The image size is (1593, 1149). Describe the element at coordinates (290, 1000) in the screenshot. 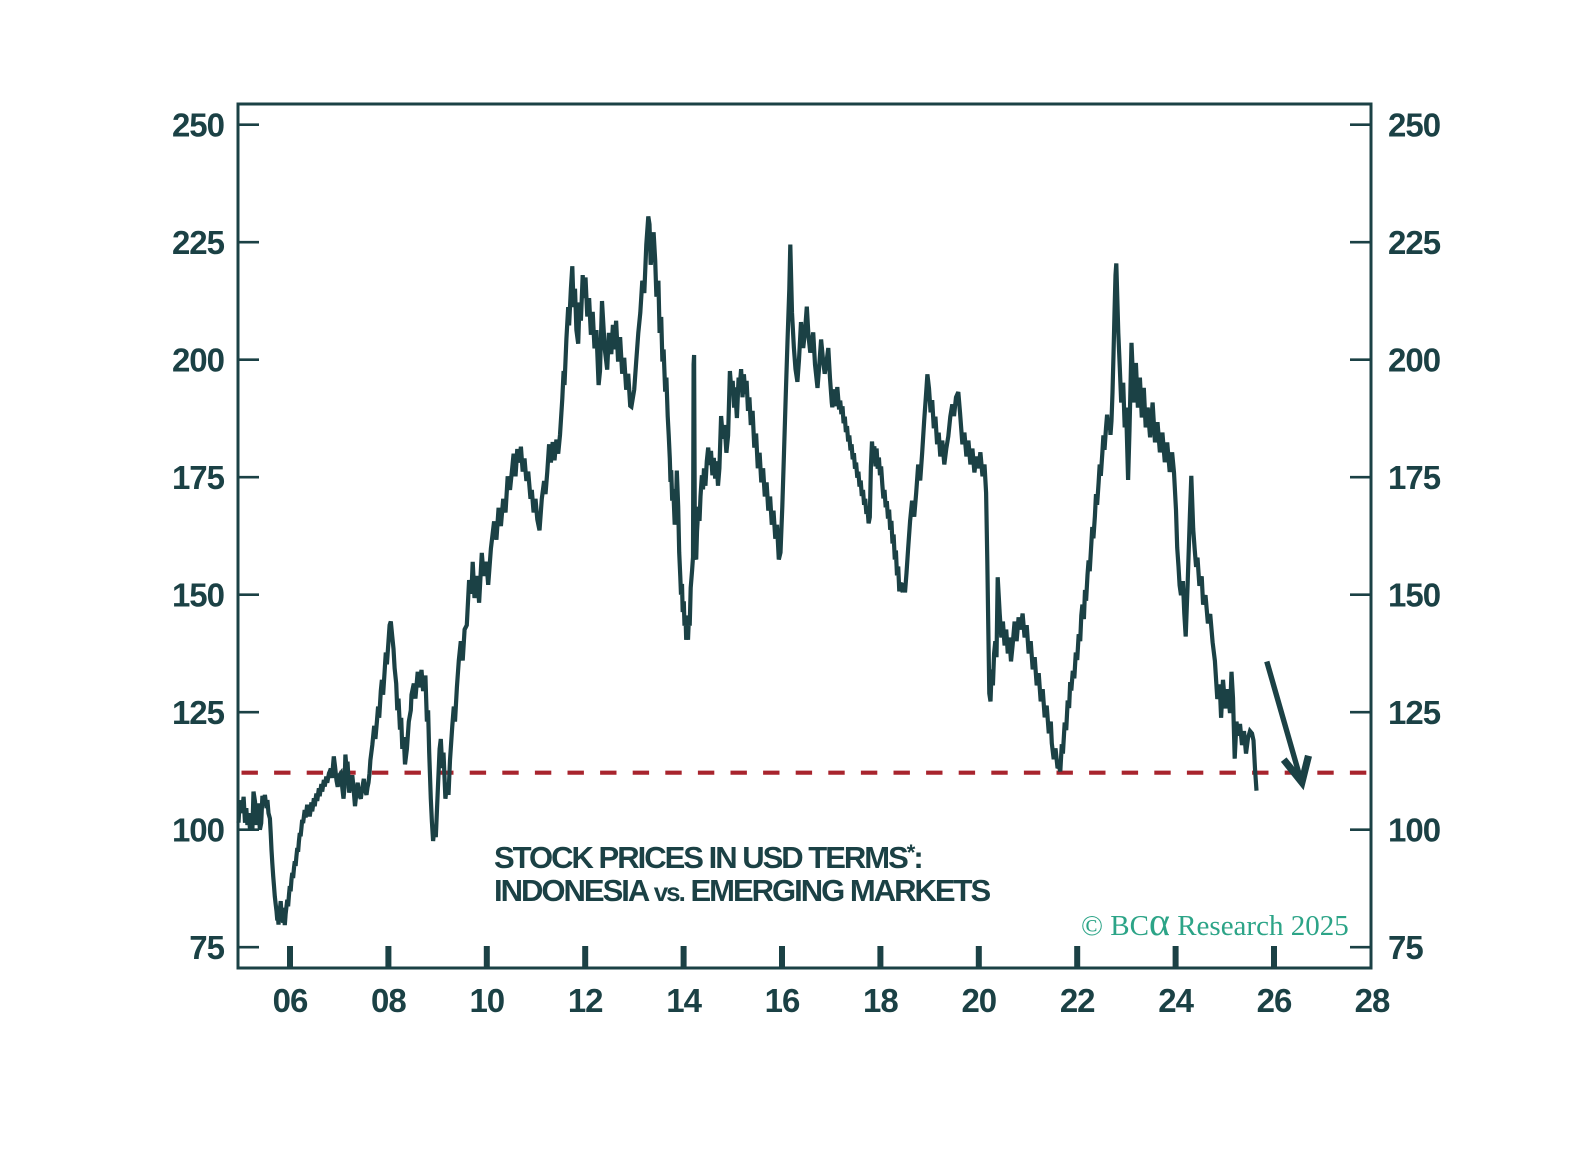

I see `svg-text: 06` at that location.